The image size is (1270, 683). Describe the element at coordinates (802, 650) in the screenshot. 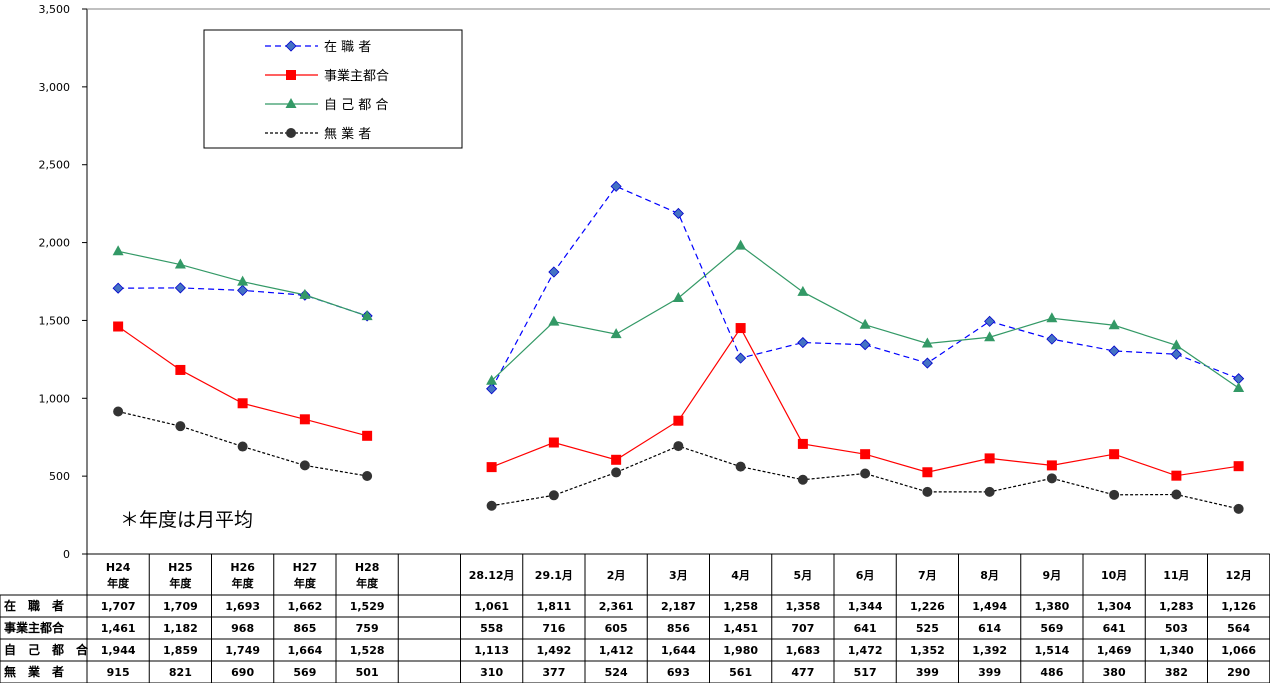

I see `table-cell: 1,683` at that location.